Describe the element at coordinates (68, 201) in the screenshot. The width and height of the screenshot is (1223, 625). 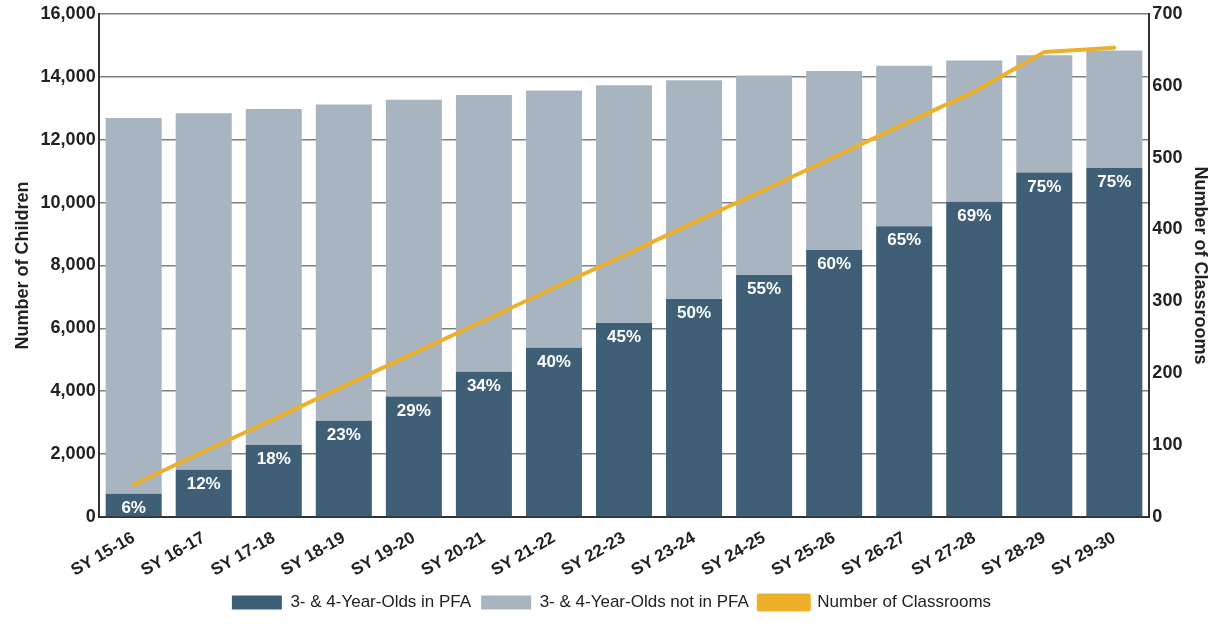
I see `y-tick-label: 10,000` at that location.